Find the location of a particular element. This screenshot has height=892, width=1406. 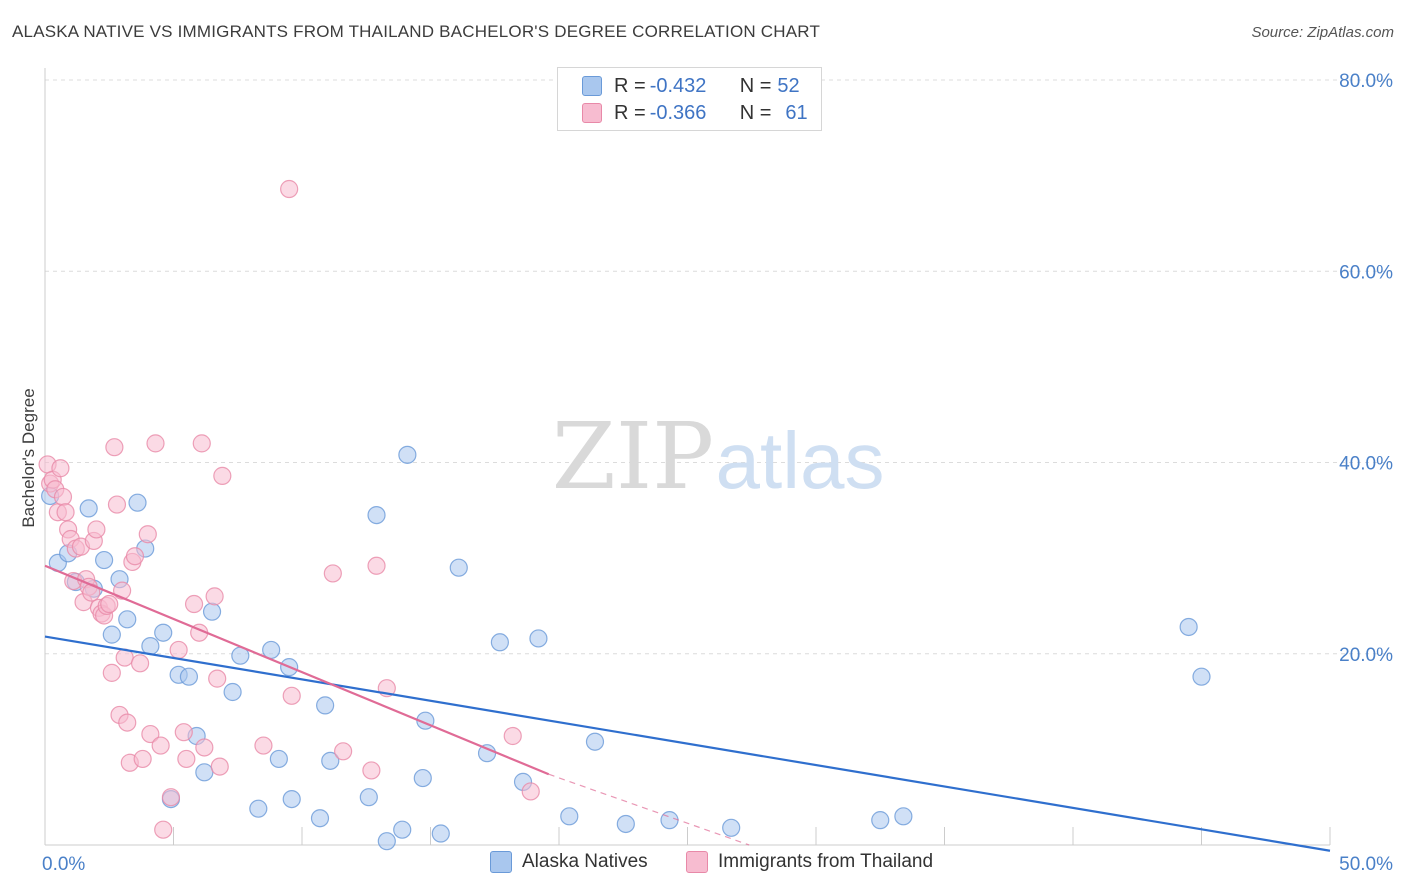

legend-r-label: R = is located at coordinates (630, 112).